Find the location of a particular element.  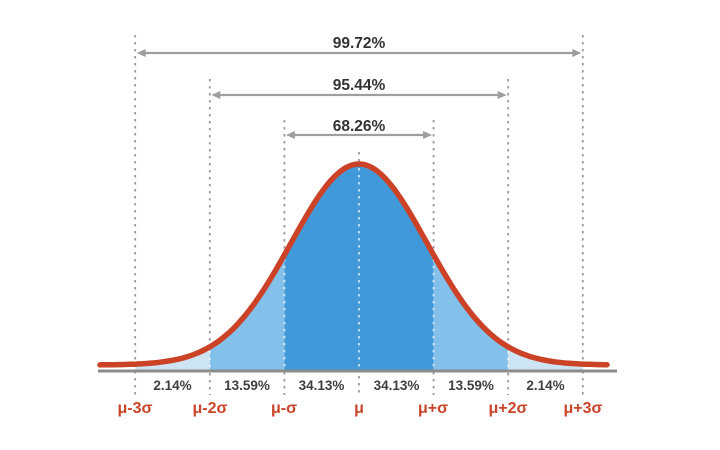

region-percent-right-1: 34.13% is located at coordinates (397, 385).